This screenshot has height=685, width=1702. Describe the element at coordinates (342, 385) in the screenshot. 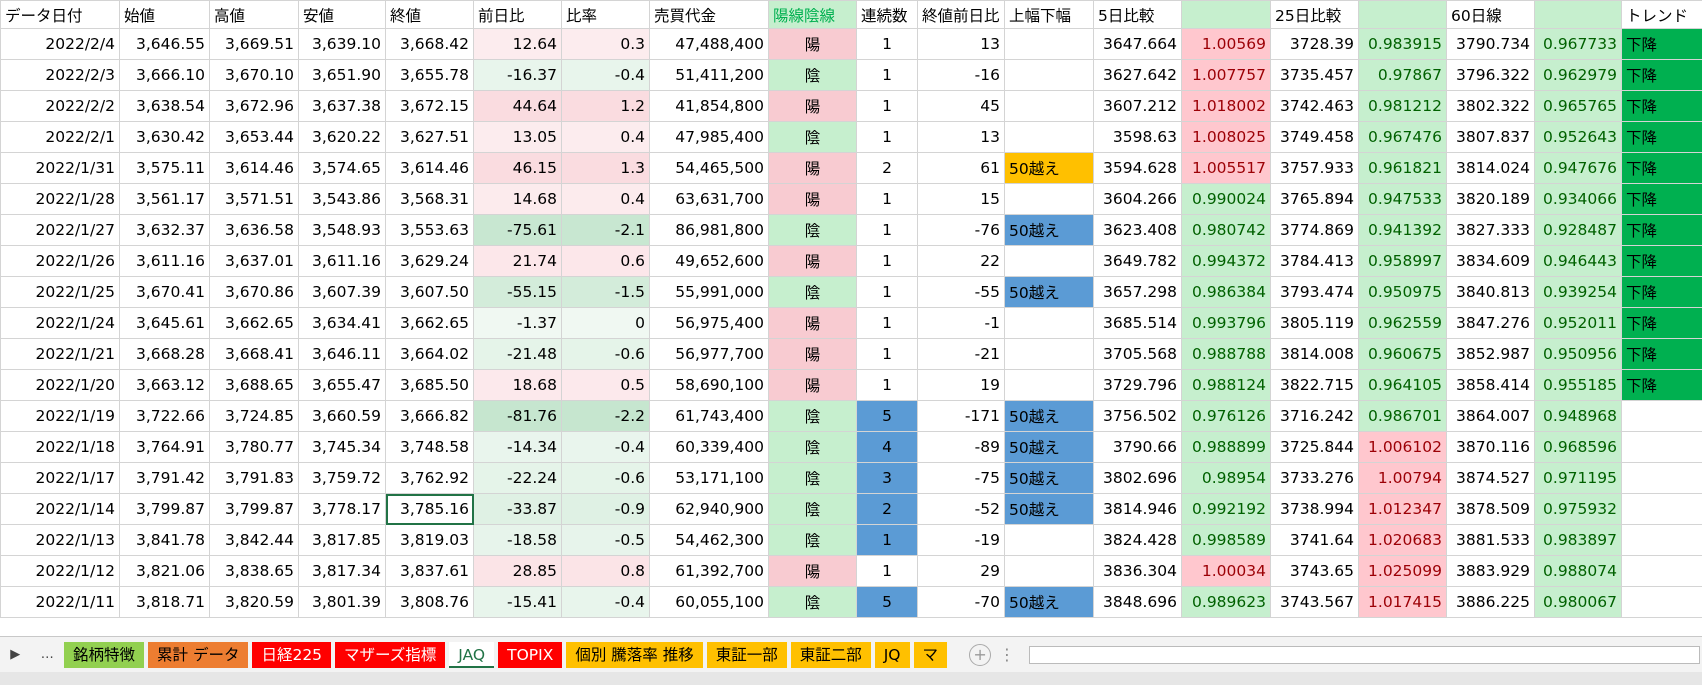

I see `cell: 3,655.47` at that location.